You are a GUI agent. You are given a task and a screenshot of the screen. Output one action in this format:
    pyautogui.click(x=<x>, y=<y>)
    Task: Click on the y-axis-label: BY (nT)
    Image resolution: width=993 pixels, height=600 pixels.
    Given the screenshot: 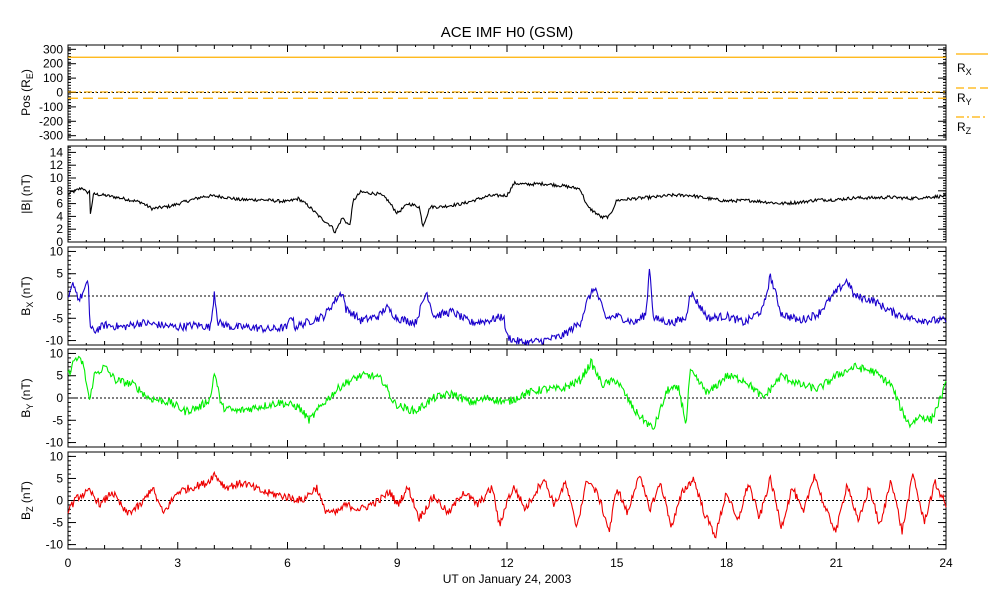 What is the action you would take?
    pyautogui.click(x=27, y=397)
    